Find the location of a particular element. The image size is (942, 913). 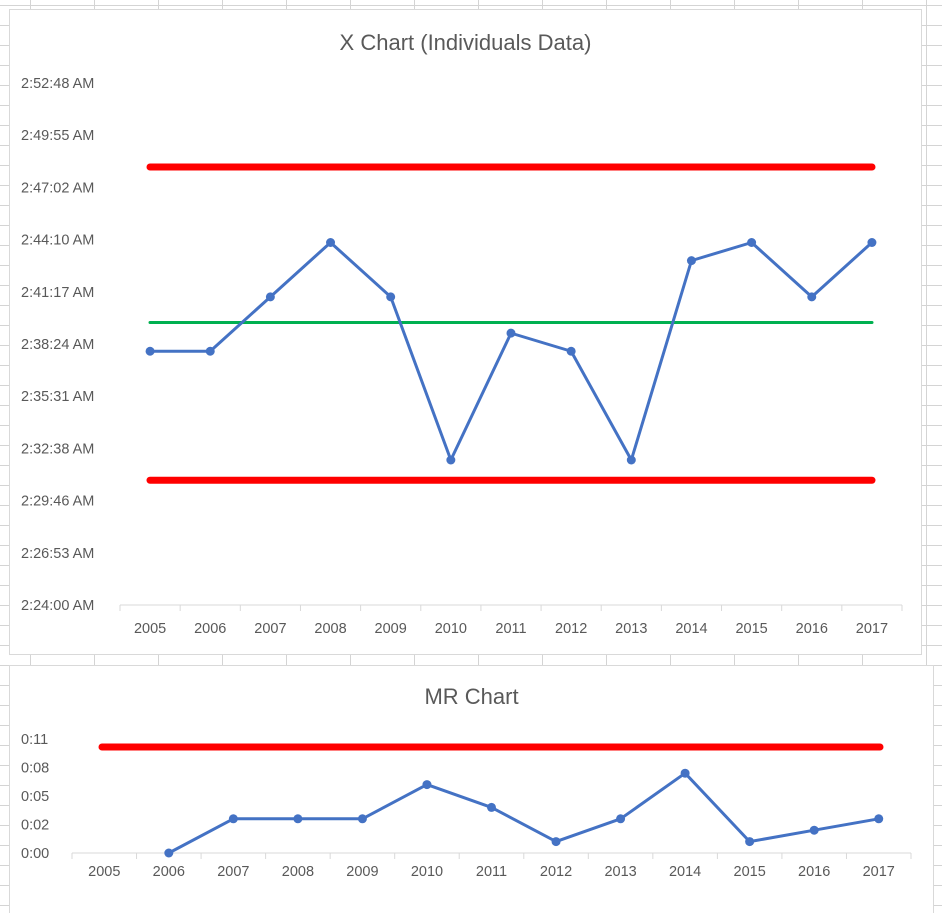

mr-chart-x-tick-label: 2011 is located at coordinates (491, 872).